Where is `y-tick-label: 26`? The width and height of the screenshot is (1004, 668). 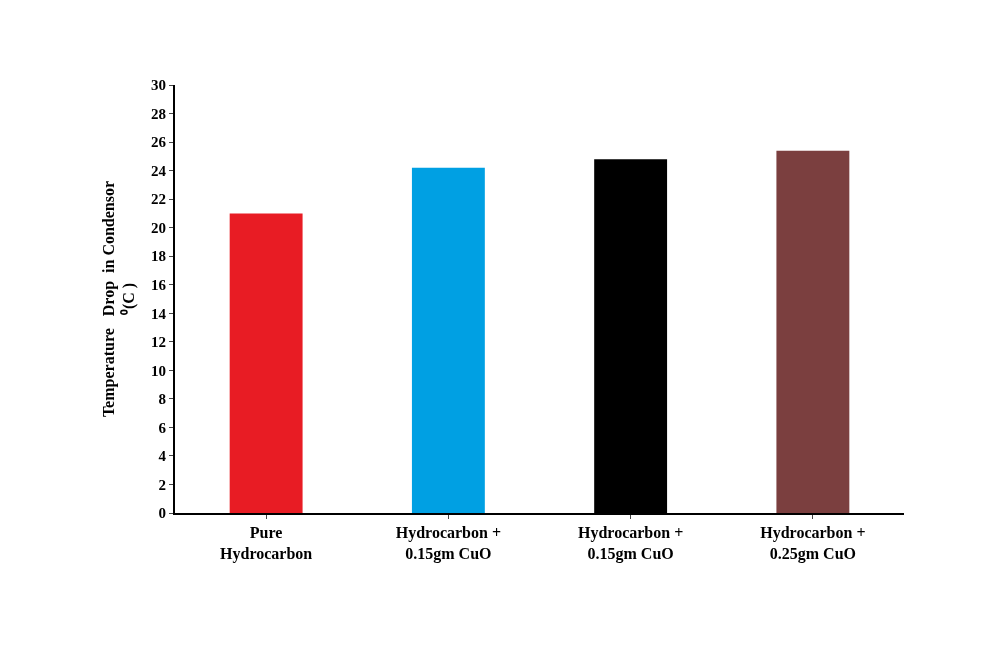
y-tick-label: 26 is located at coordinates (159, 142).